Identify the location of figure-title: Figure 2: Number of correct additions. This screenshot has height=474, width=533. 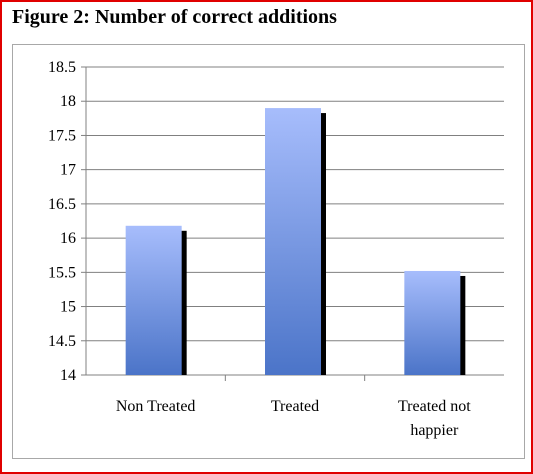
(174, 17).